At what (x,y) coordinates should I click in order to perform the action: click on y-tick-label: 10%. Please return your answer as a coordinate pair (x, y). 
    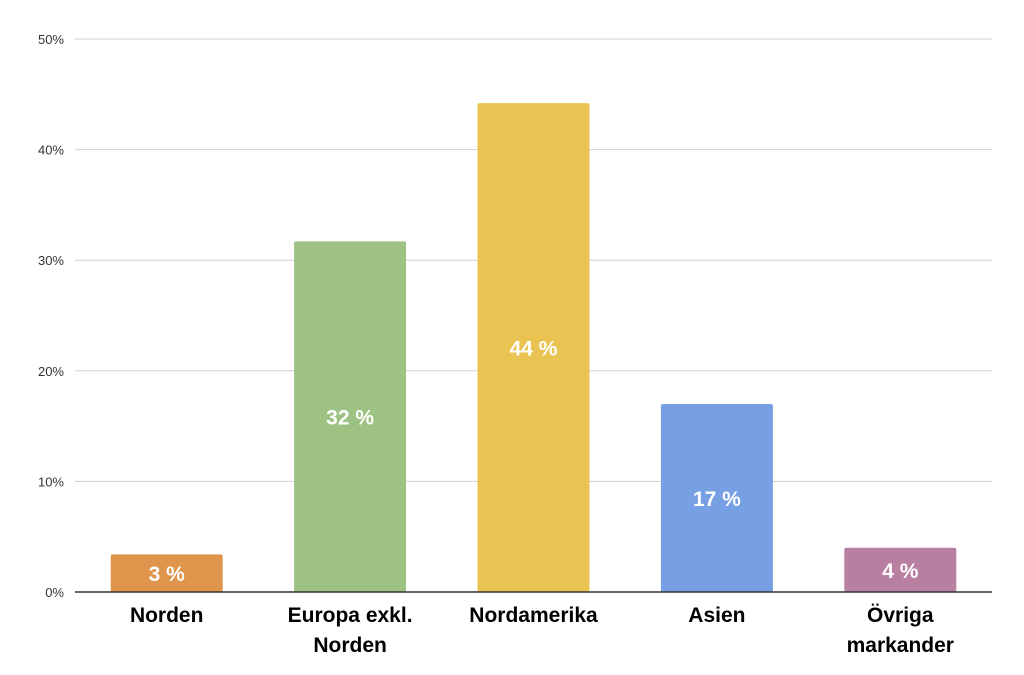
    Looking at the image, I should click on (51, 481).